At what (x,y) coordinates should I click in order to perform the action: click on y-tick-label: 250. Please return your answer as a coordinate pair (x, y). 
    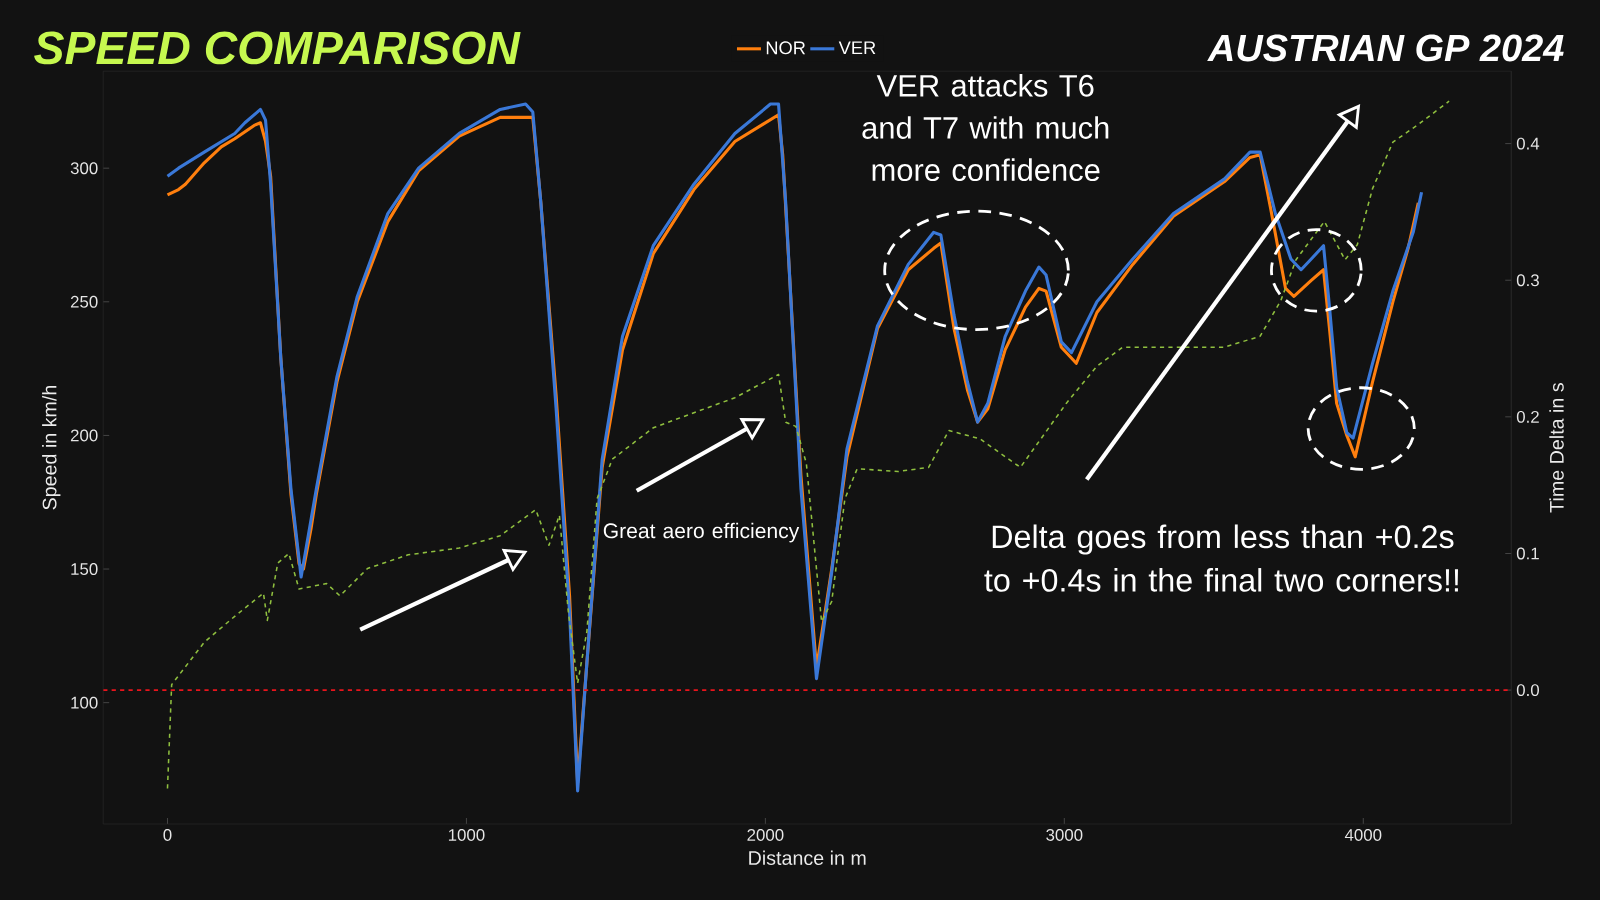
    Looking at the image, I should click on (84, 301).